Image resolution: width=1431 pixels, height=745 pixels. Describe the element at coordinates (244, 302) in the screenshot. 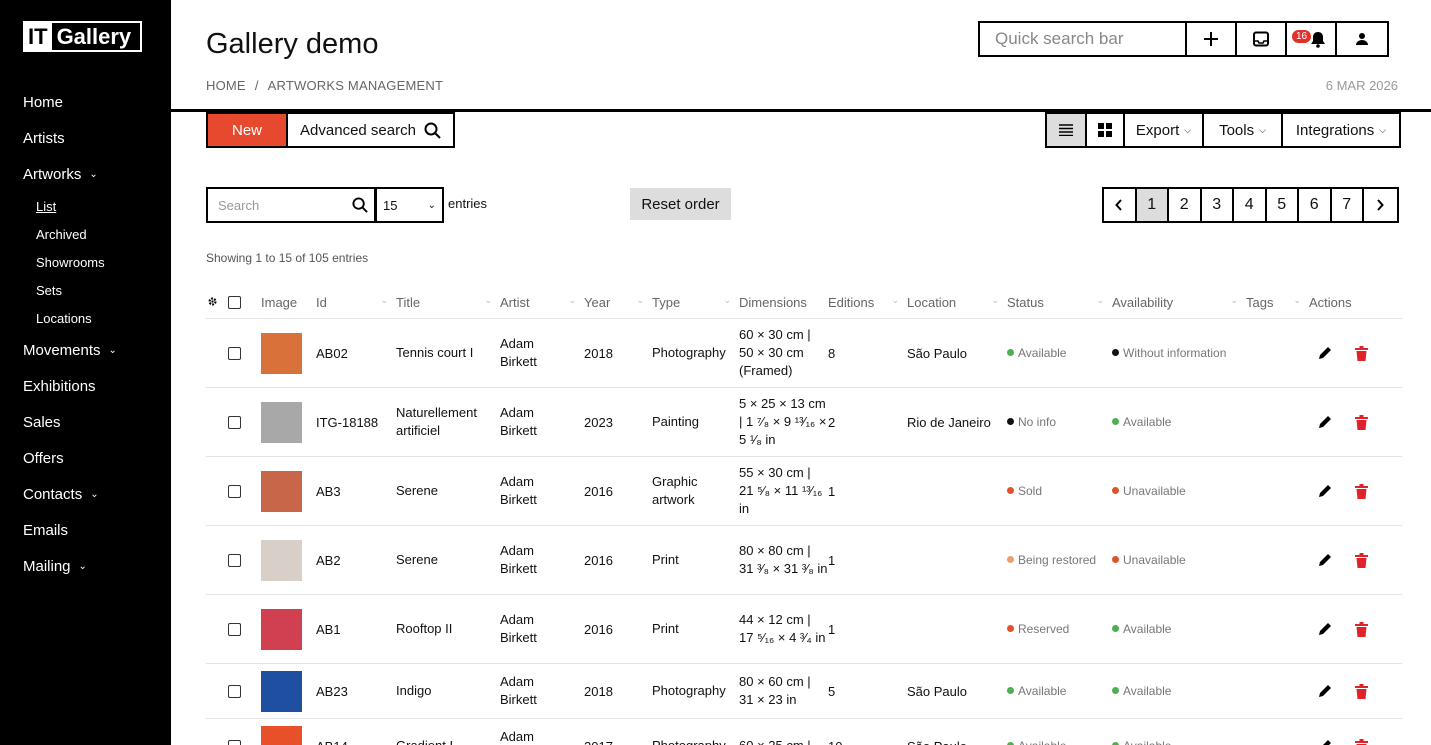

I see `select-all-checkbox` at that location.